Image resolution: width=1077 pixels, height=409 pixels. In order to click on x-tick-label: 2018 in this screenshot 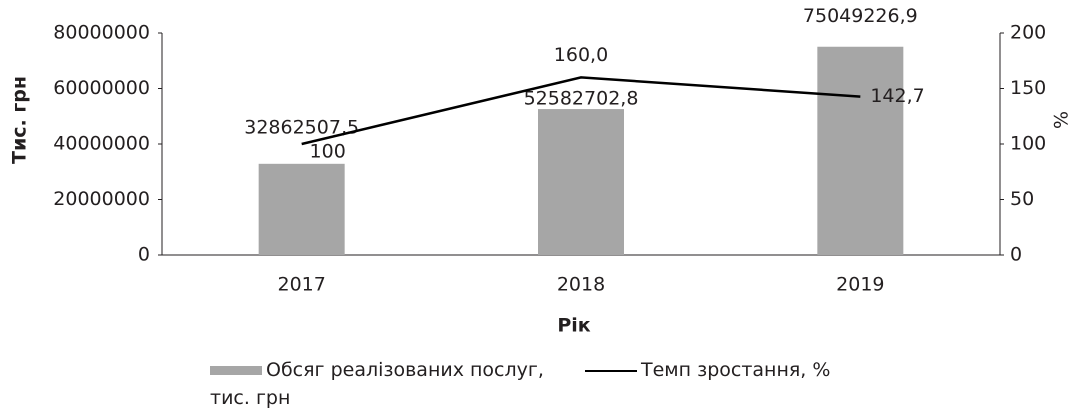, I will do `click(581, 285)`.